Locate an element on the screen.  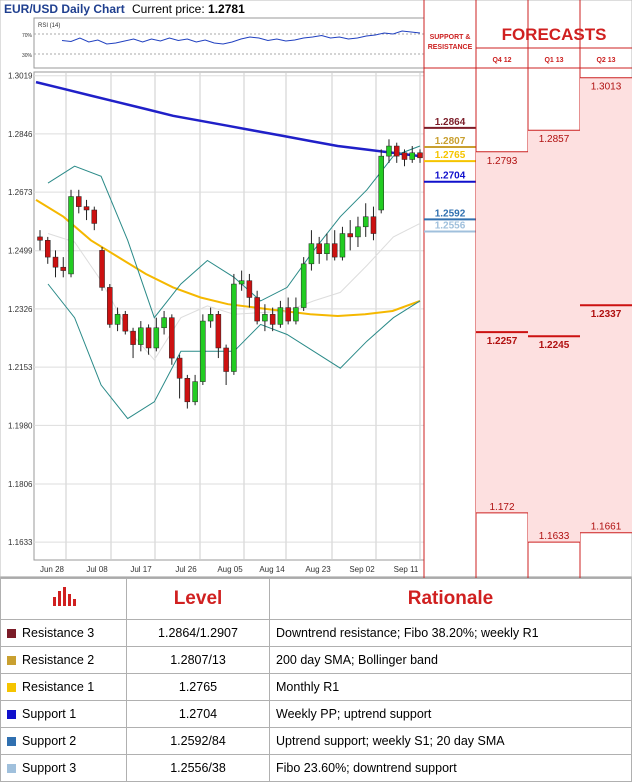
table-row: Resistance 1 1.2765 Monthly R1 is located at coordinates (316, 687).